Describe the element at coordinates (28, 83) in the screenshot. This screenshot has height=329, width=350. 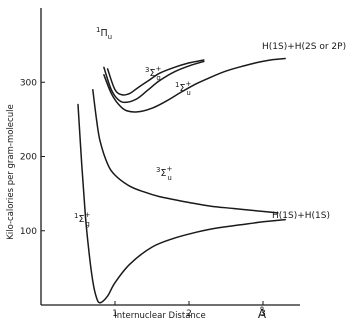
I see `y-tick-label-300: 300` at that location.